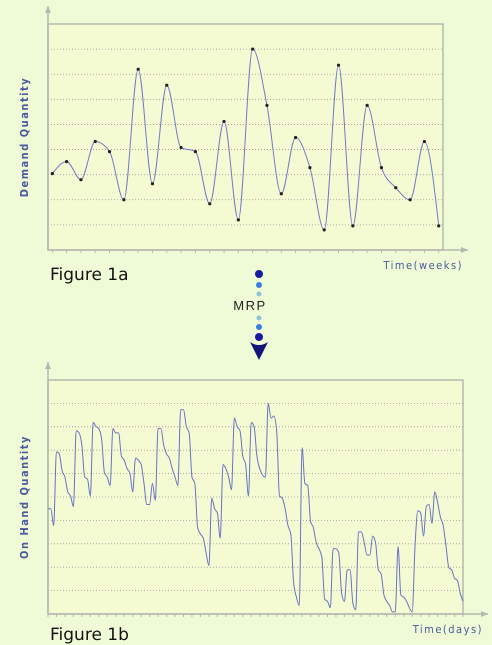 Image resolution: width=492 pixels, height=645 pixels. What do you see at coordinates (250, 305) in the screenshot?
I see `text: MRP` at bounding box center [250, 305].